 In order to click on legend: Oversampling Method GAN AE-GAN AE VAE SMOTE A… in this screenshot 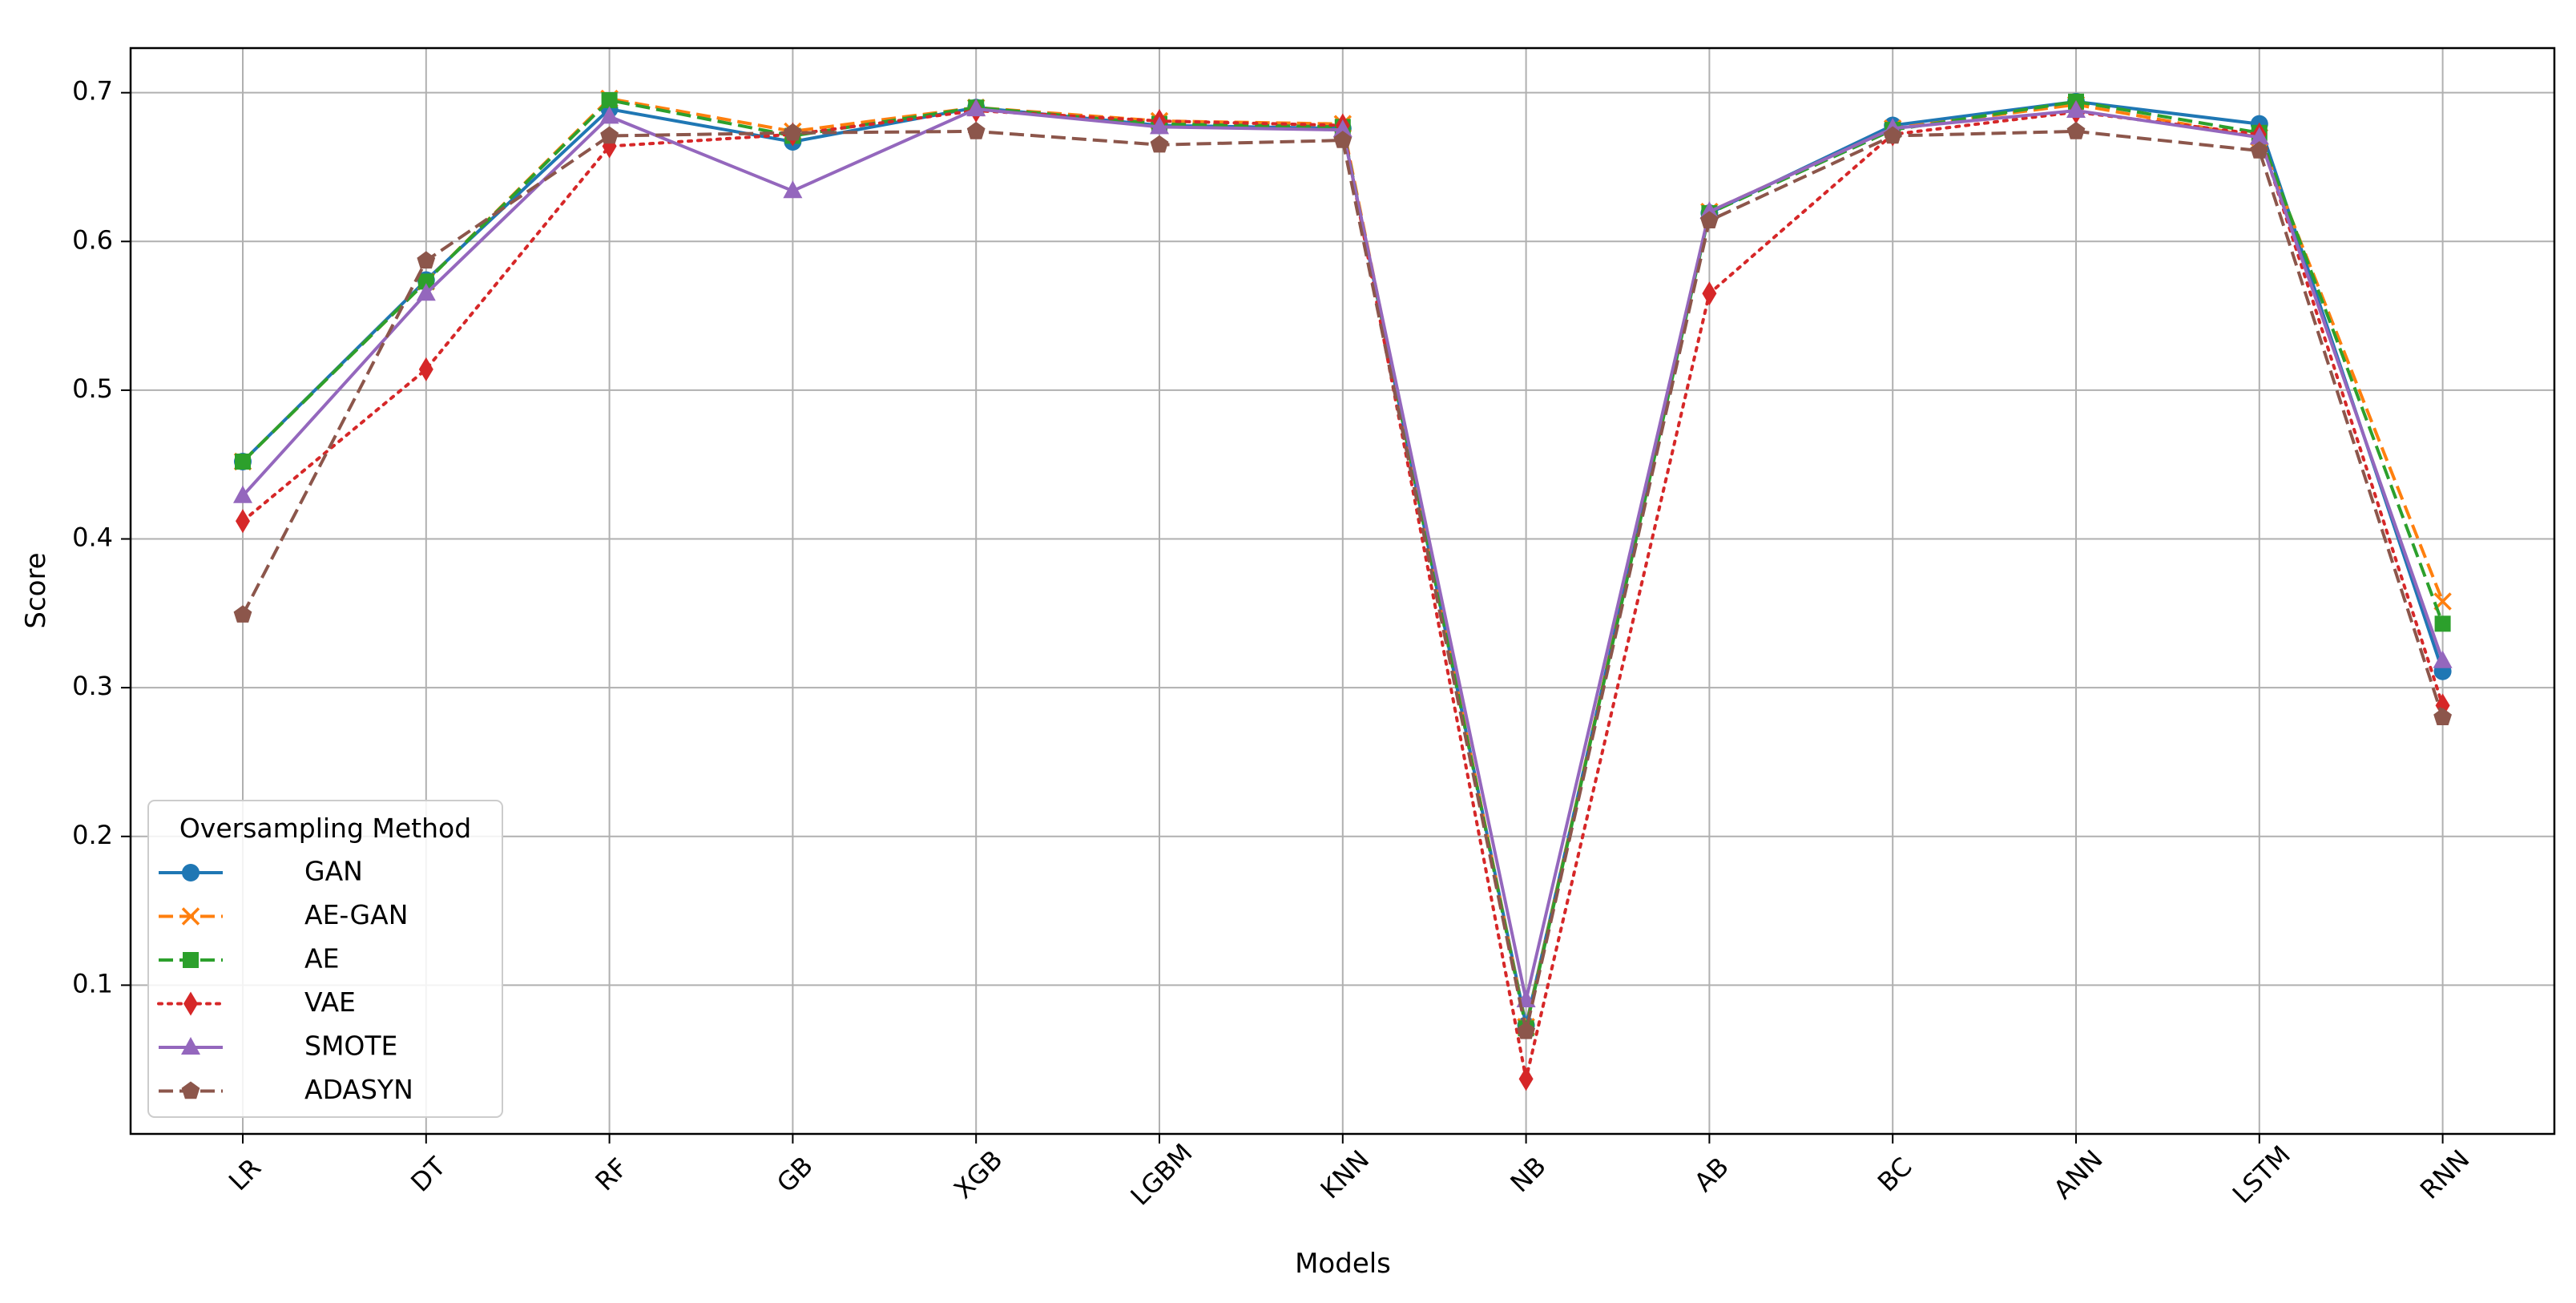, I will do `click(325, 959)`.